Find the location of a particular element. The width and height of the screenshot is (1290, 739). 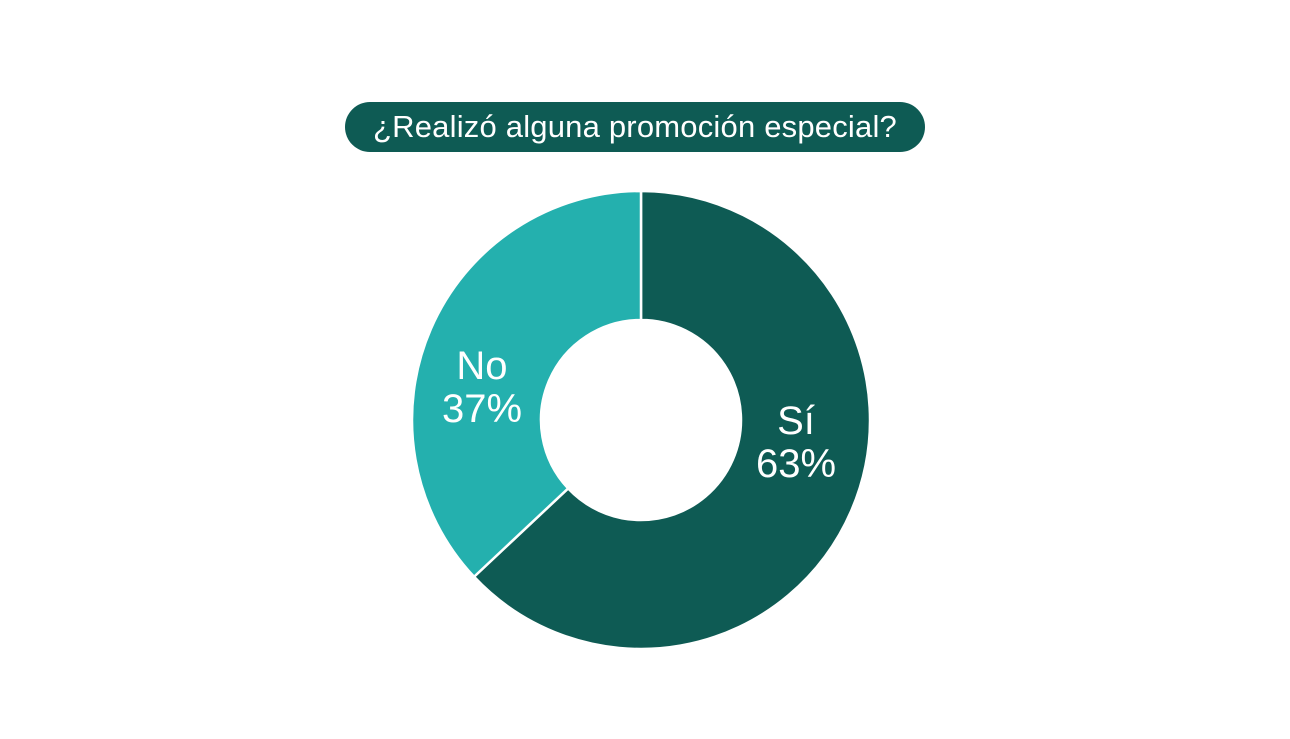

donut-slice-no is located at coordinates (526, 384).